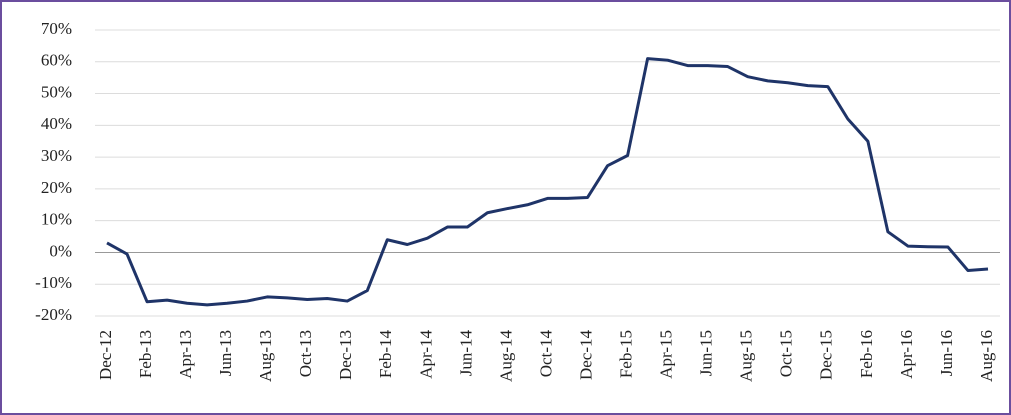 The image size is (1011, 415). What do you see at coordinates (706, 353) in the screenshot?
I see `x-tick-label: Jun-15` at bounding box center [706, 353].